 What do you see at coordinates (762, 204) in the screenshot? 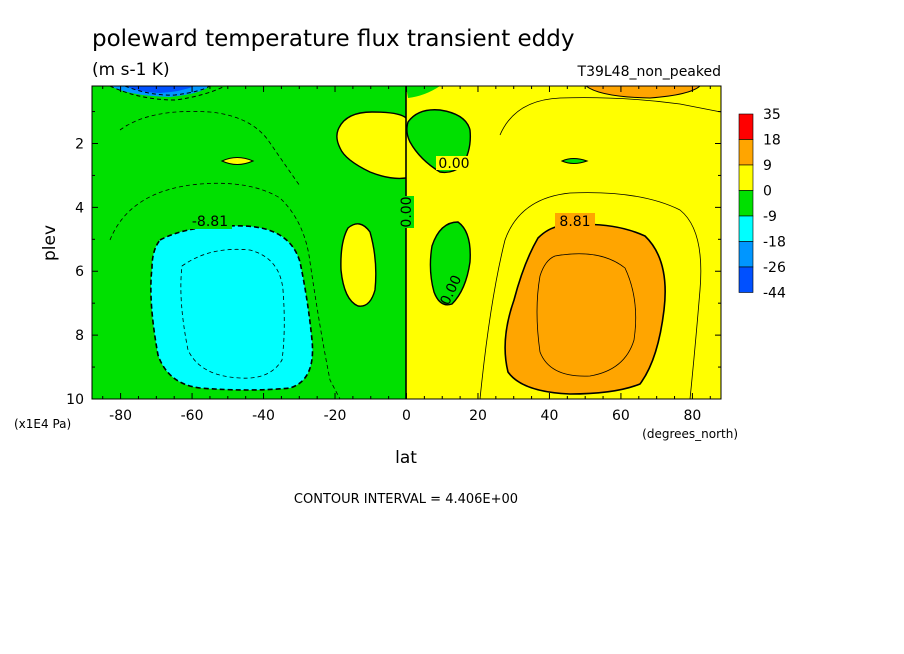
I see `colorbar: 35 18 9 0 -9 -18 -26 -44` at bounding box center [762, 204].